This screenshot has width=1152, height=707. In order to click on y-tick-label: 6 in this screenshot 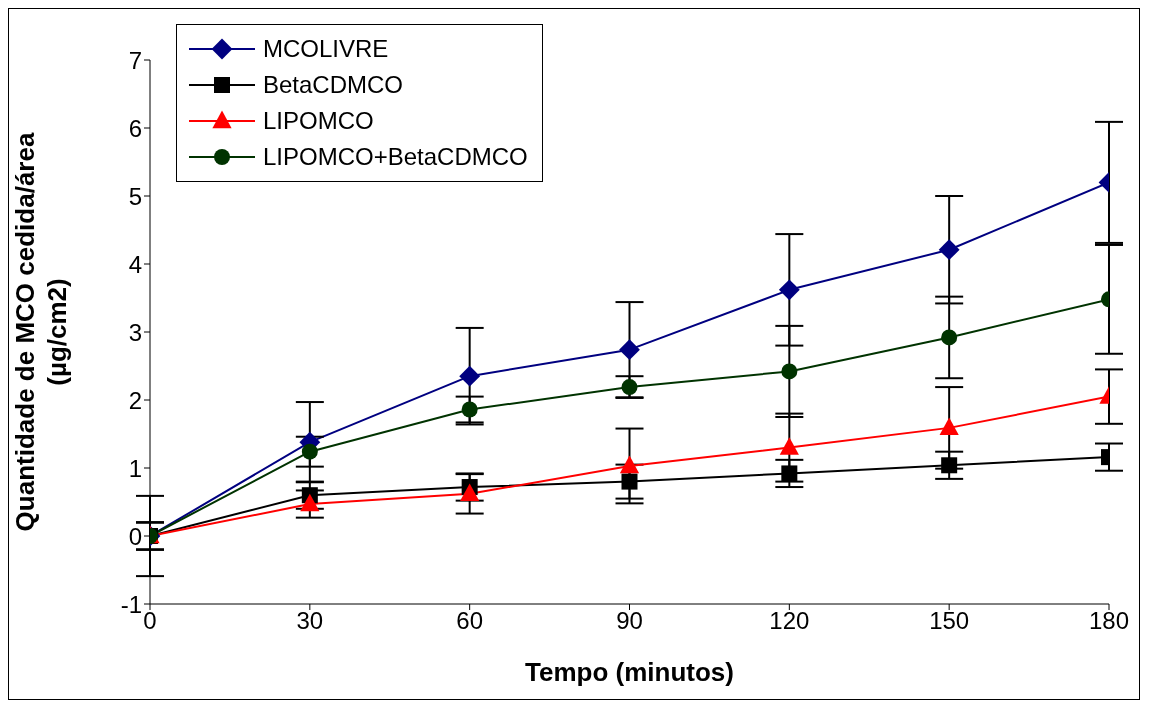, I will do `click(135, 128)`.